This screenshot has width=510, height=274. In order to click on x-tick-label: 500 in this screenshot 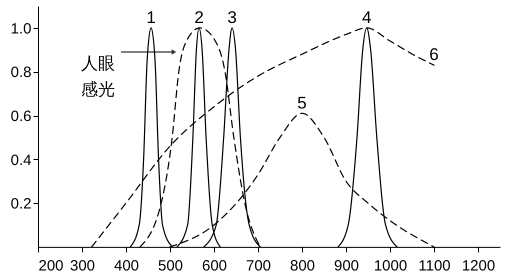, I will do `click(171, 265)`.